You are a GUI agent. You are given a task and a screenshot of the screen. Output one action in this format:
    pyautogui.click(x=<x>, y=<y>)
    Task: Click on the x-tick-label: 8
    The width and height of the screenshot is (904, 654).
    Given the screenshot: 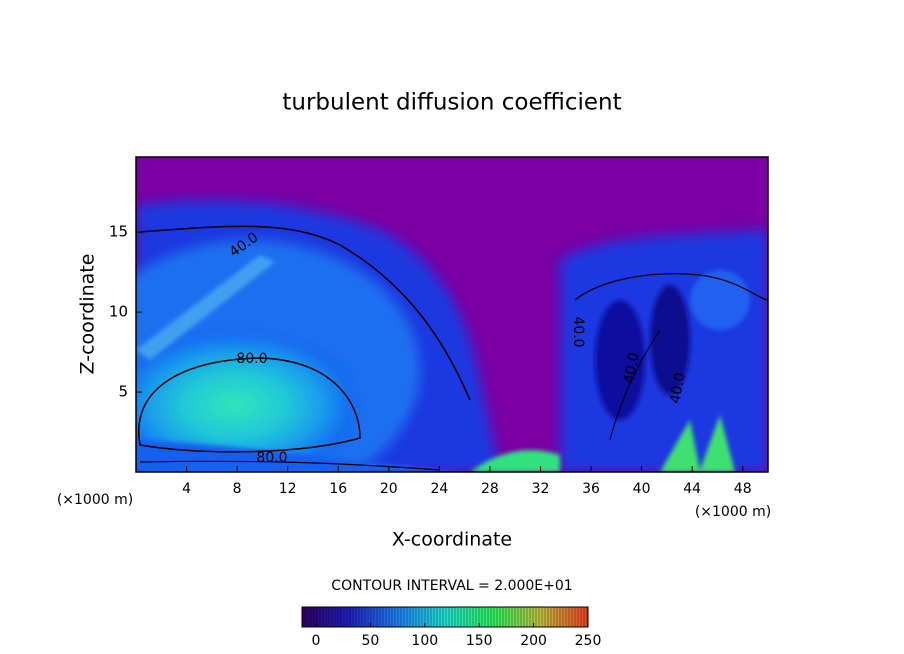 What is the action you would take?
    pyautogui.click(x=237, y=489)
    